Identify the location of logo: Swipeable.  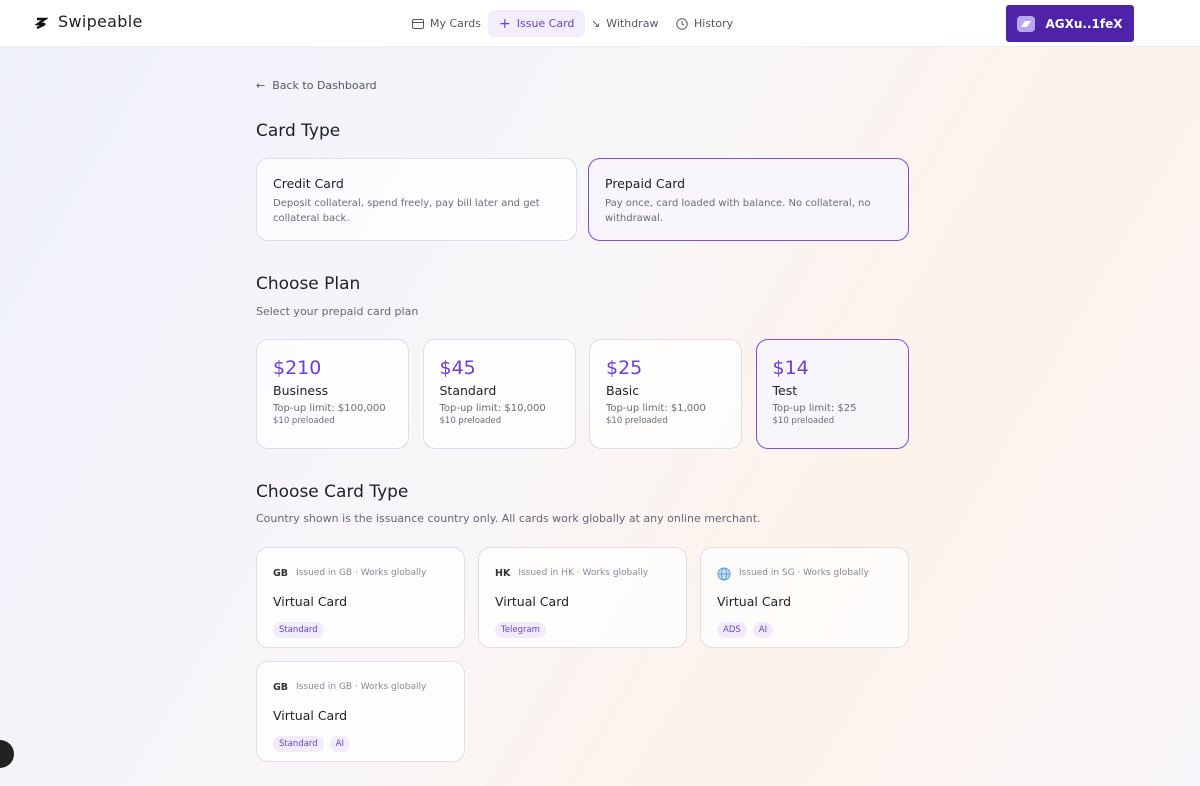
(100, 21).